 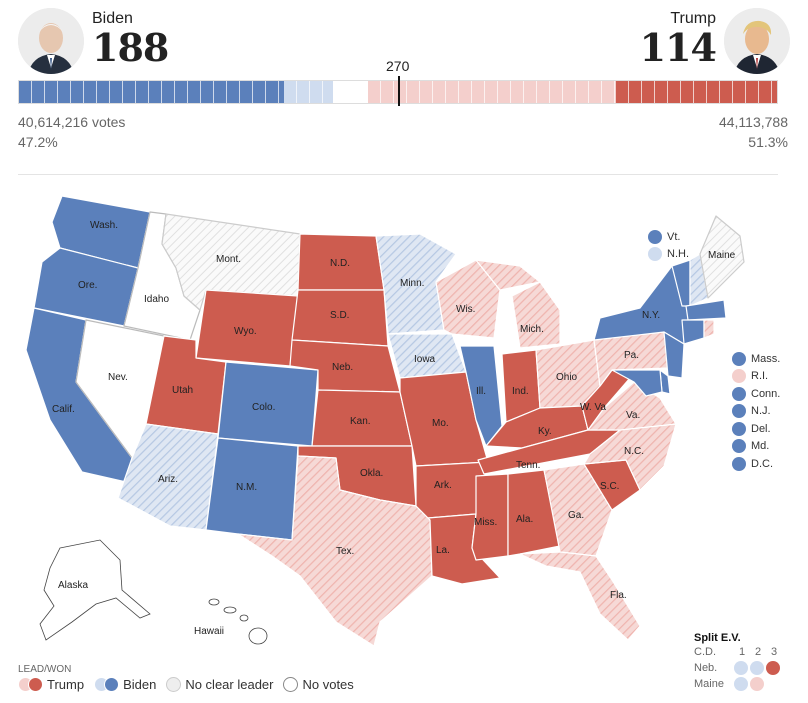 I want to click on legend-no-votes: No votes, so click(x=328, y=684).